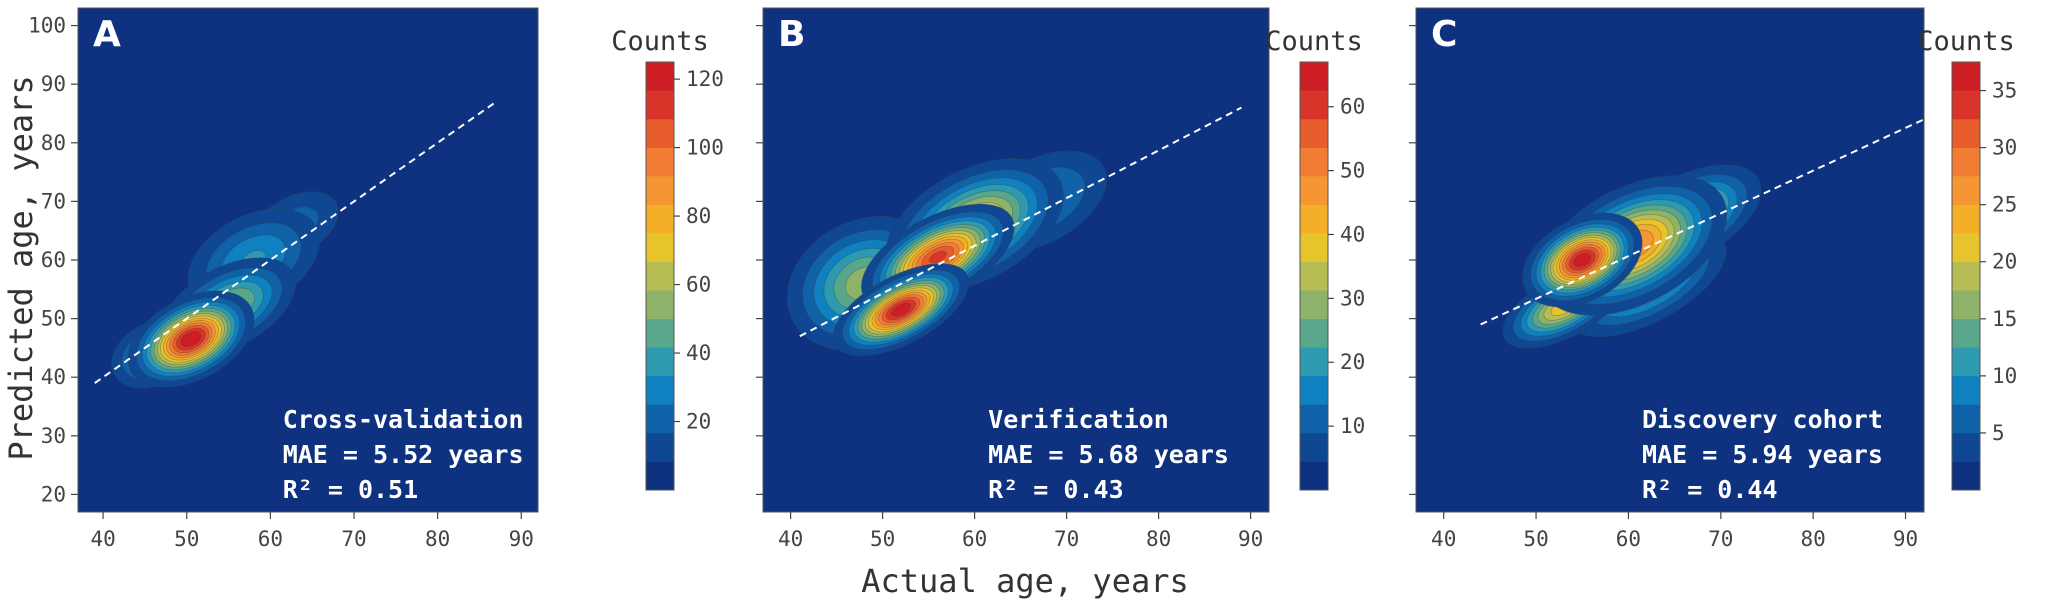 This screenshot has height=605, width=2050. Describe the element at coordinates (53, 84) in the screenshot. I see `y-tick-label: 90` at that location.